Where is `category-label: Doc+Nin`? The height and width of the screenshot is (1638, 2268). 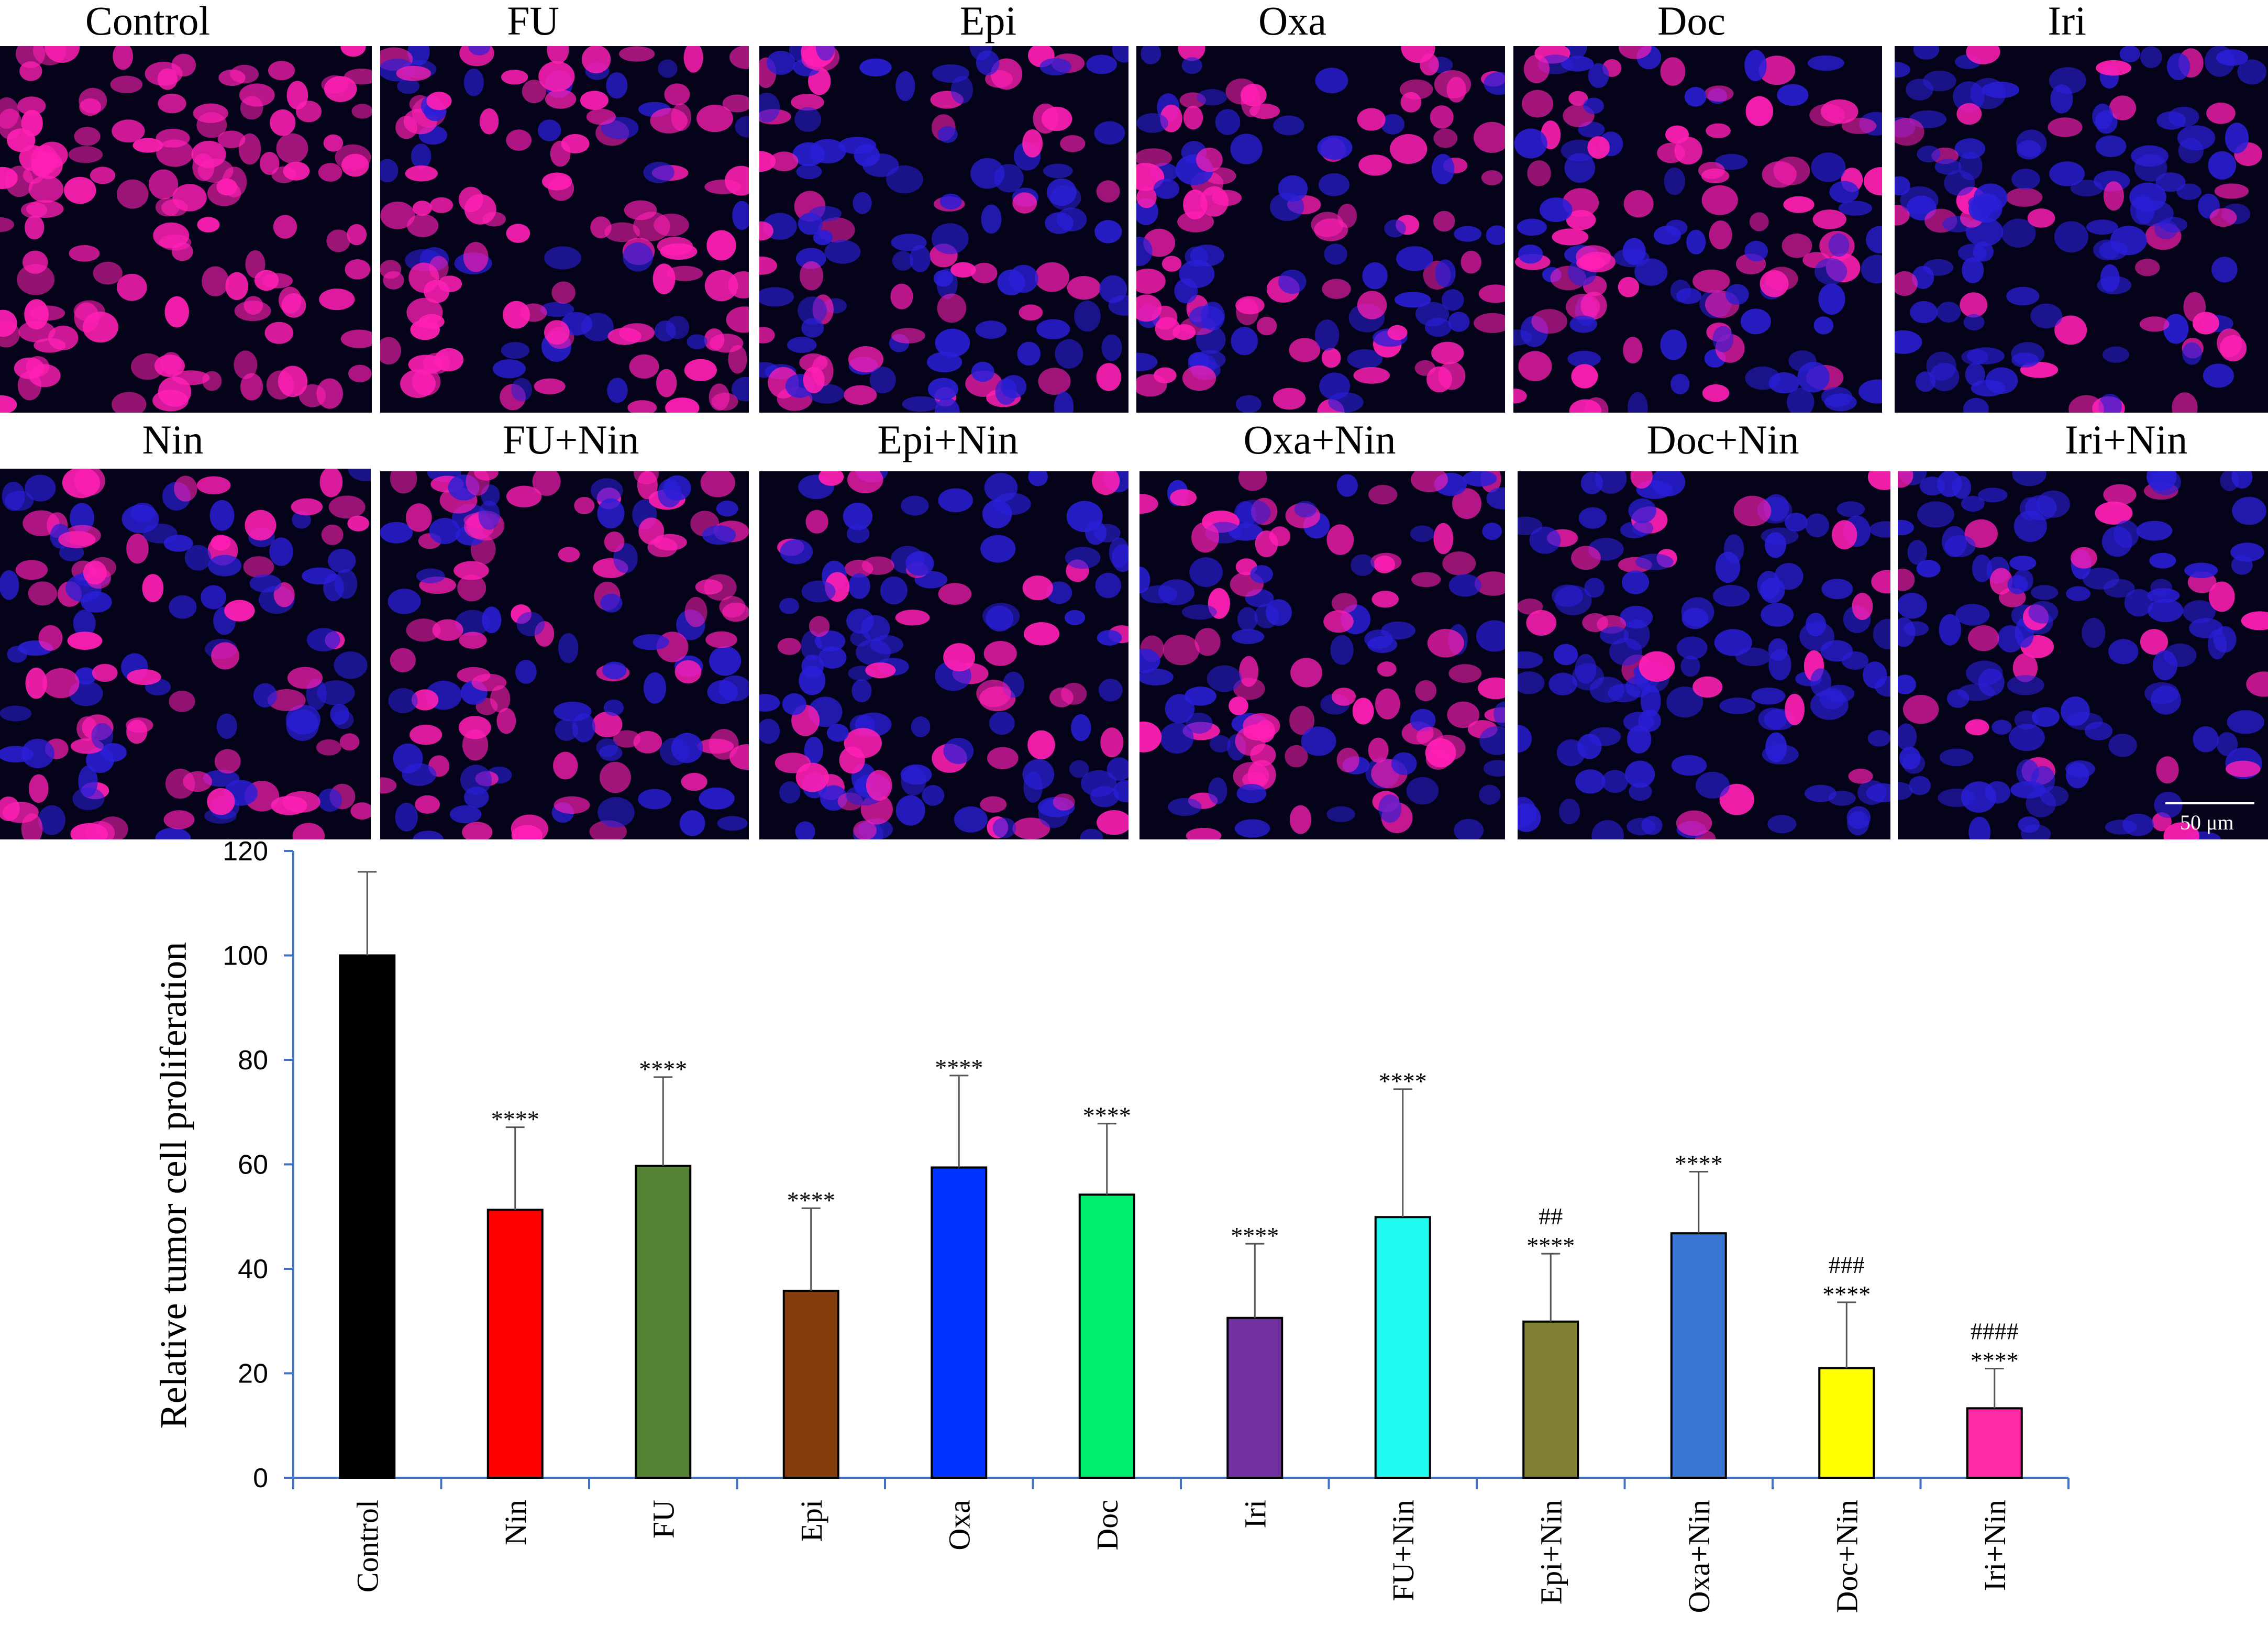
category-label: Doc+Nin is located at coordinates (1847, 1557).